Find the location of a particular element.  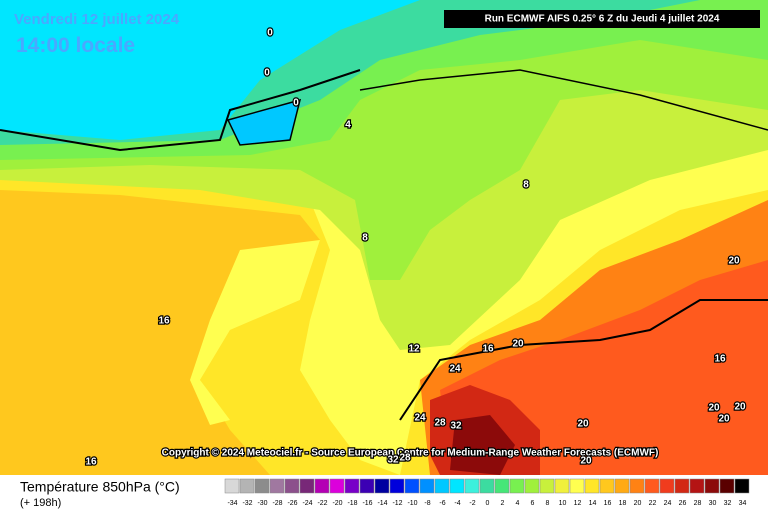

scale-label: 24 is located at coordinates (668, 503).